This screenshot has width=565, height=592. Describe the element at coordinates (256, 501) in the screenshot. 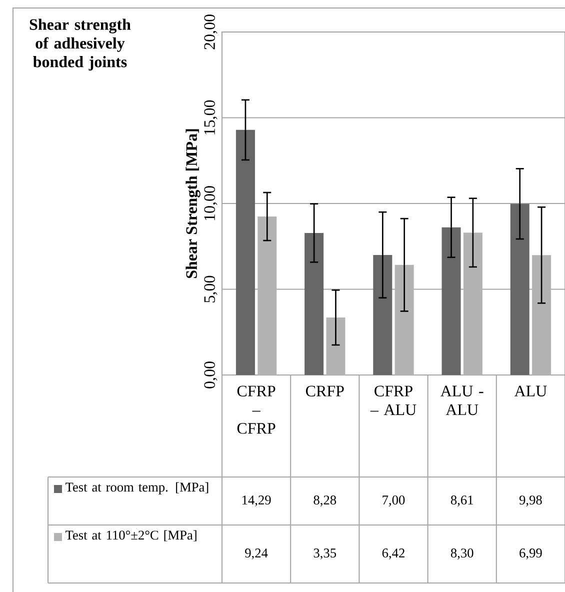

I see `data-label: 14,29` at that location.